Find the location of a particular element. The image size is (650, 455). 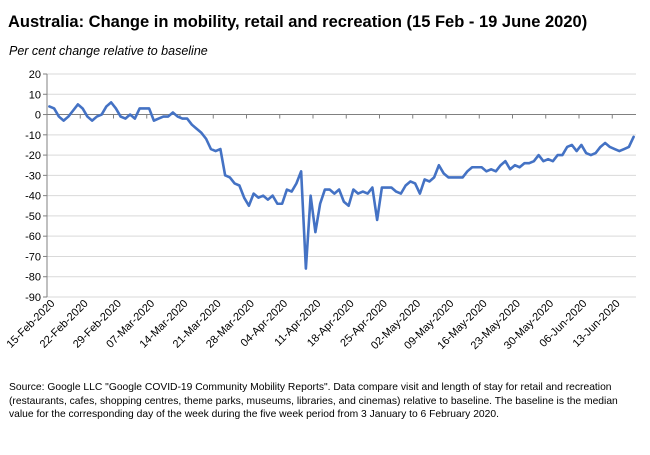

y-tick-label: 0 is located at coordinates (38, 116).